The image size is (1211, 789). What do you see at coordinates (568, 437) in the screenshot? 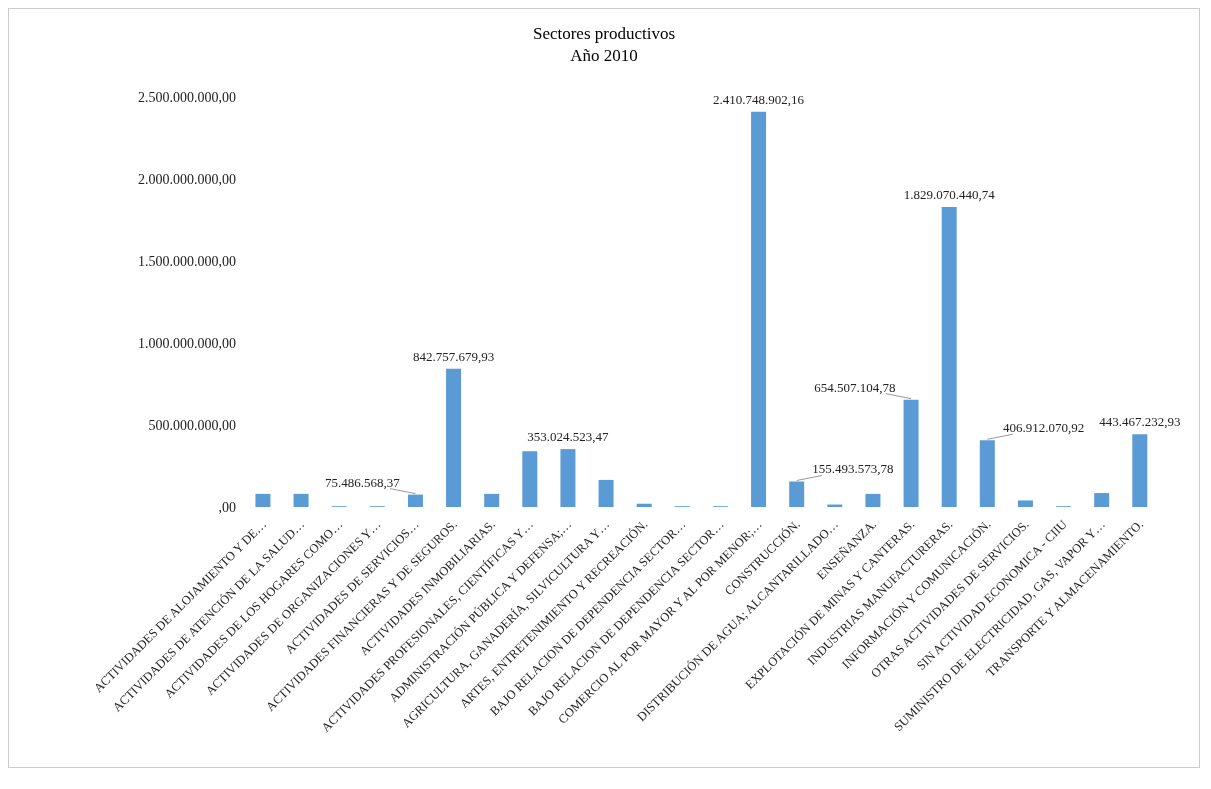
I see `data-label: 353.024.523,47` at bounding box center [568, 437].